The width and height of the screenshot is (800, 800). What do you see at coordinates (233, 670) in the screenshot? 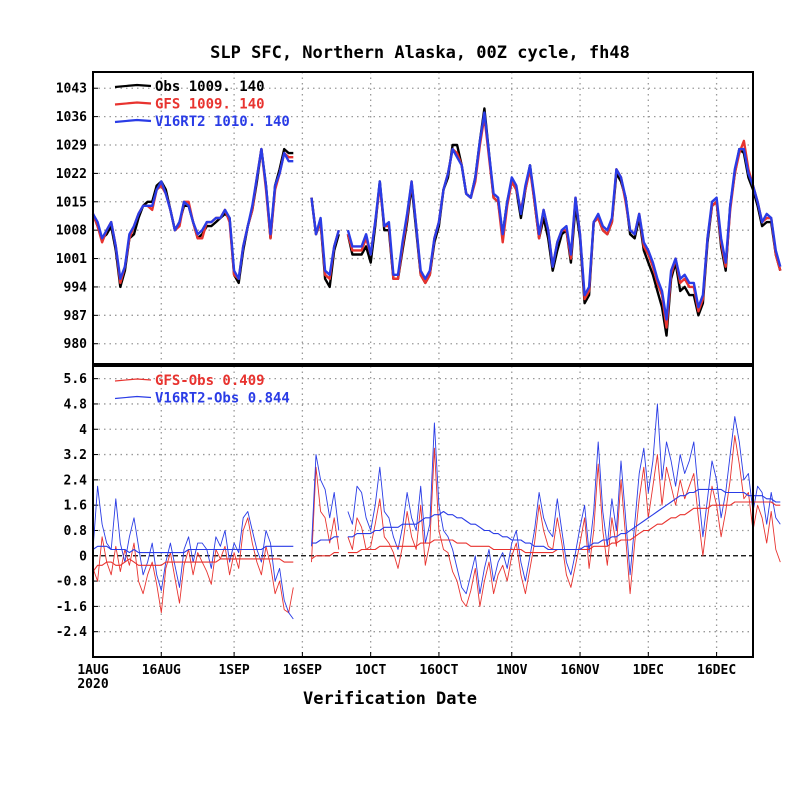
I see `x-tick-label: 1SEP` at bounding box center [233, 670].